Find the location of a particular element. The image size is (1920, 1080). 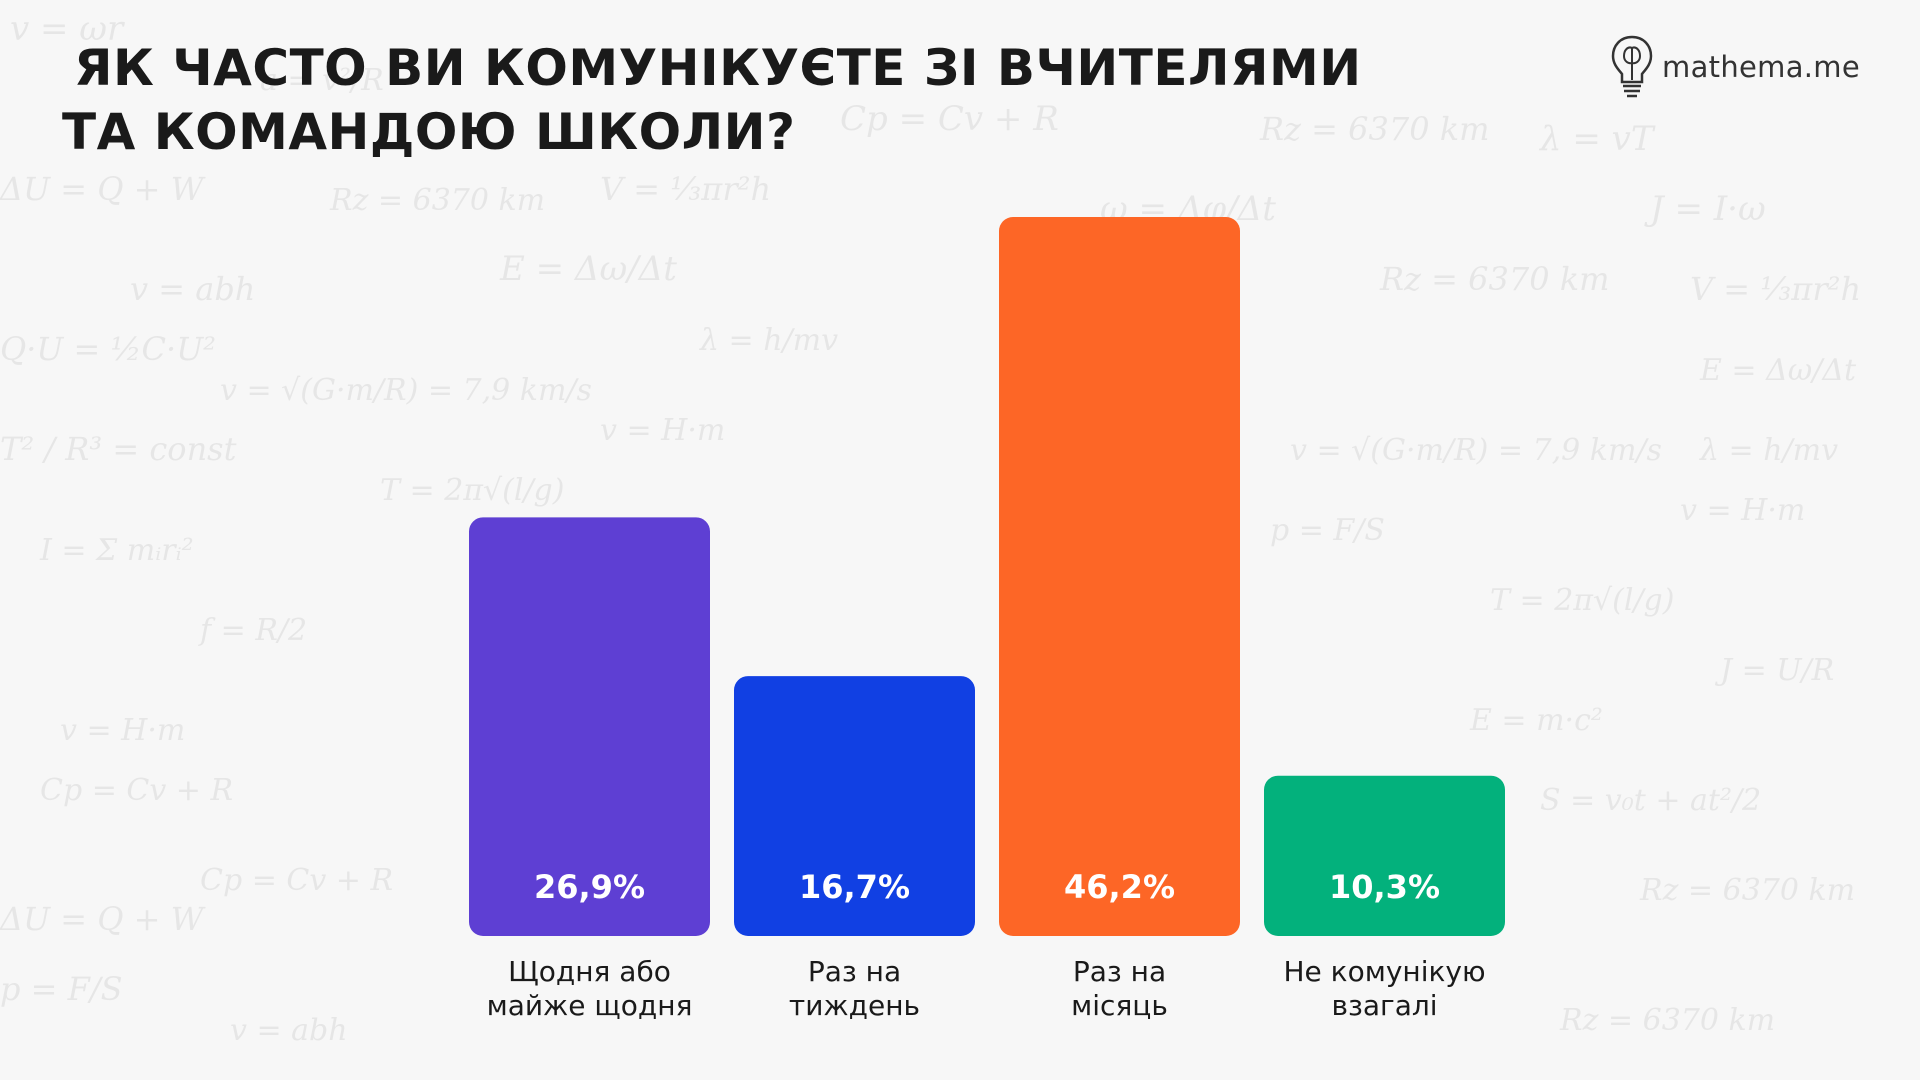

bar-value-label-1: 26,9% is located at coordinates (589, 887).